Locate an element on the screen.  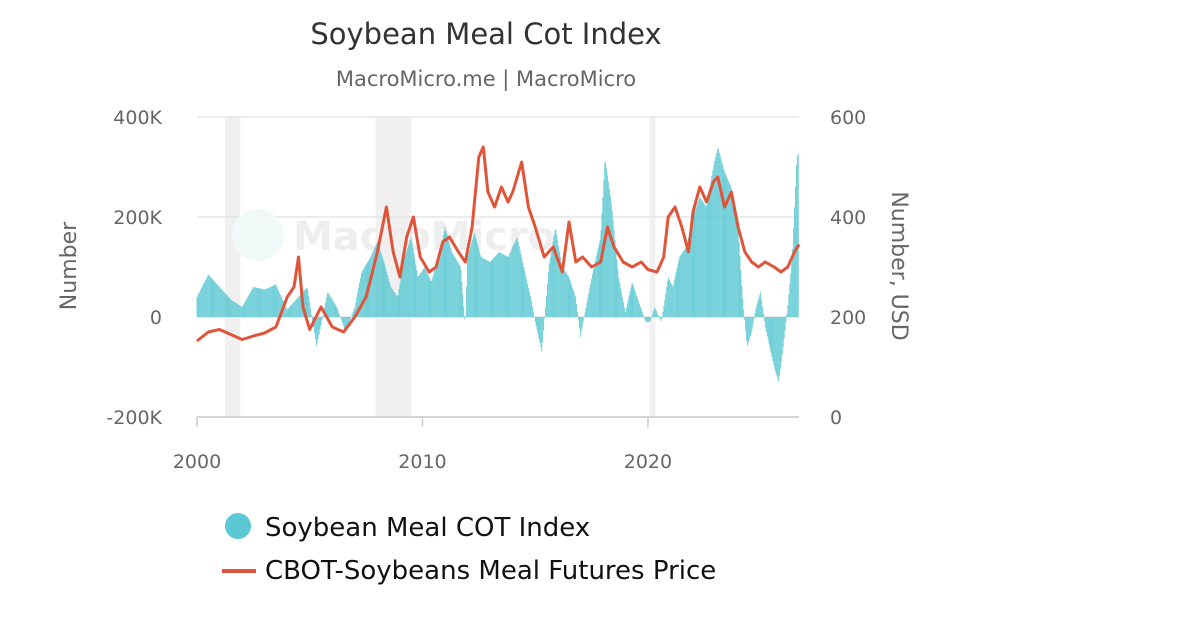
legend-item-cot-index: Soybean Meal COT Index is located at coordinates (407, 528).